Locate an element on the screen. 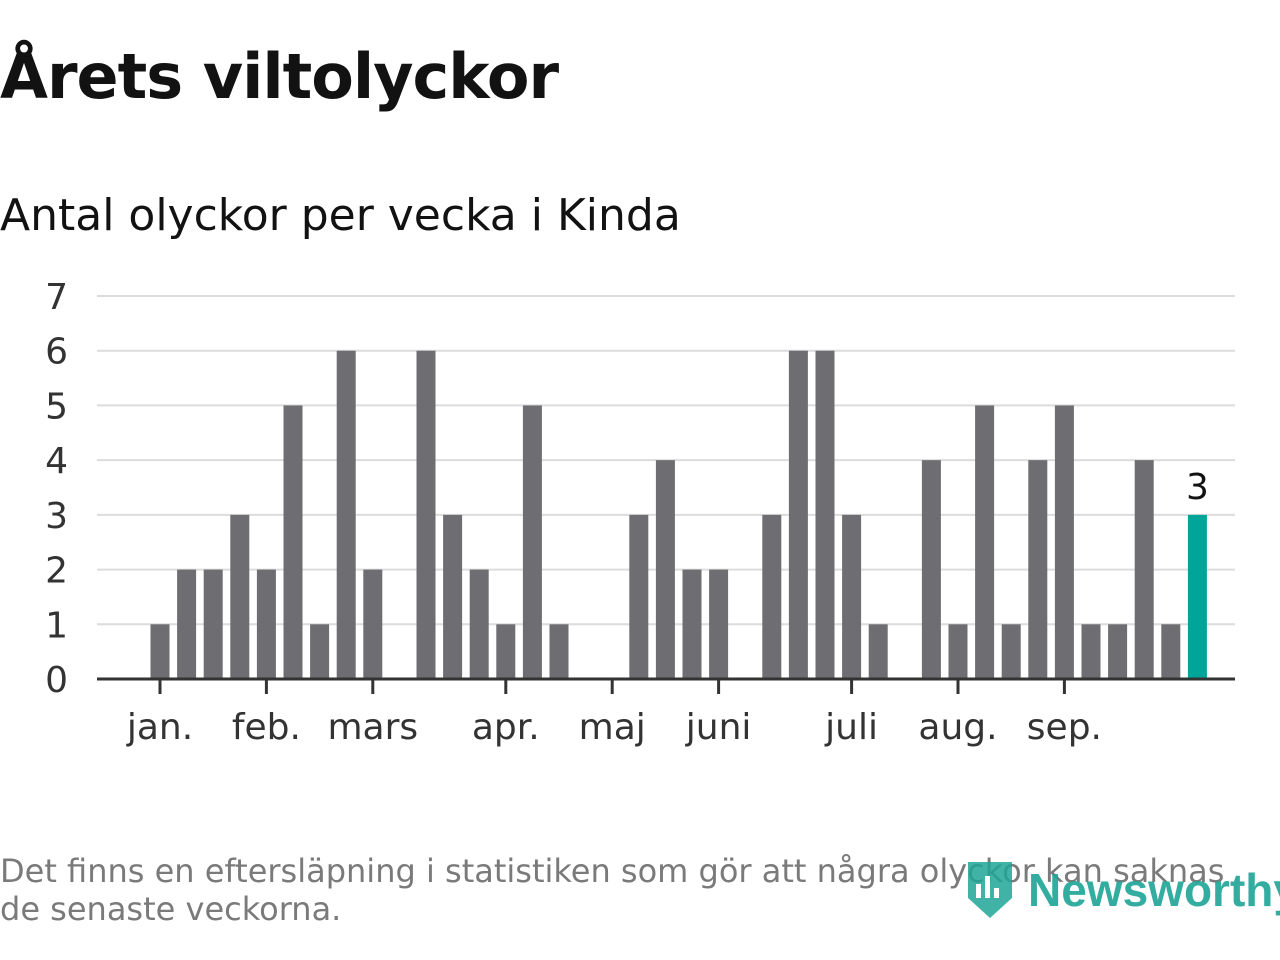 This screenshot has height=960, width=1280. newsworthy-logo: Newsworthy is located at coordinates (1122, 890).